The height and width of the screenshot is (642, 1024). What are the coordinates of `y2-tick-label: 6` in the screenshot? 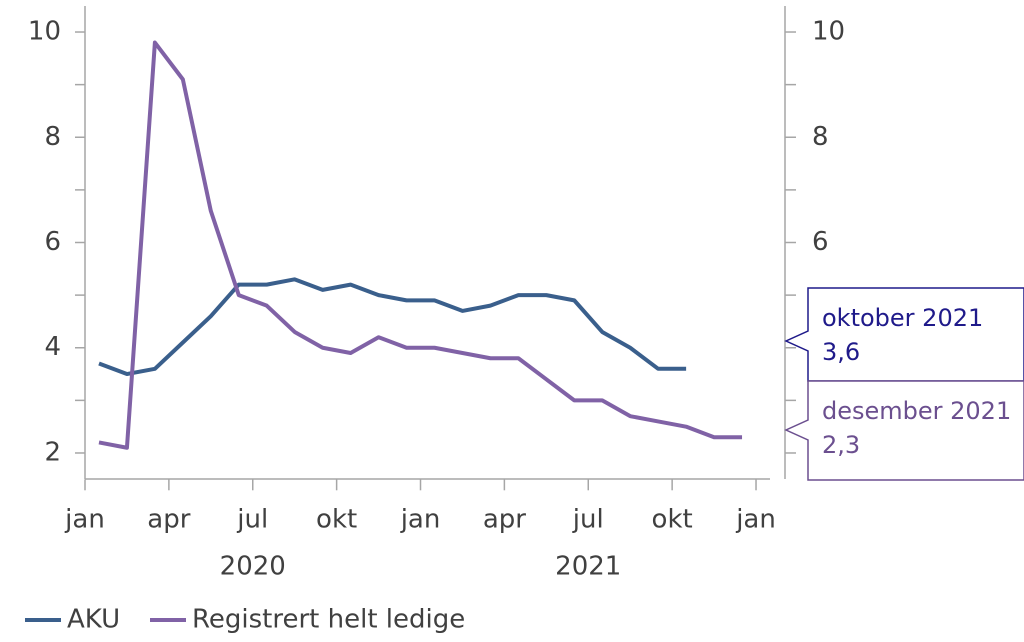 It's located at (820, 242).